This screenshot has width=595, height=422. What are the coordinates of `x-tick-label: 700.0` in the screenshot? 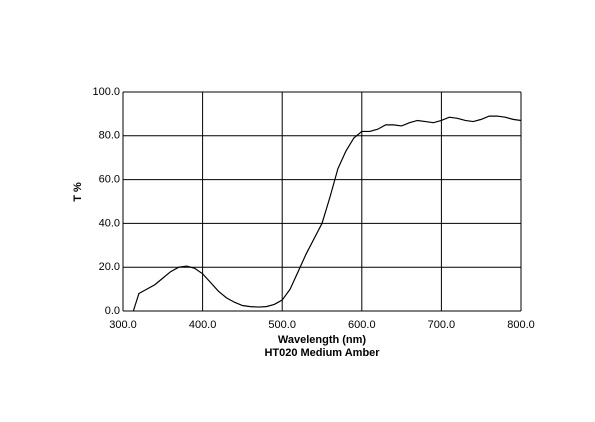 It's located at (442, 325).